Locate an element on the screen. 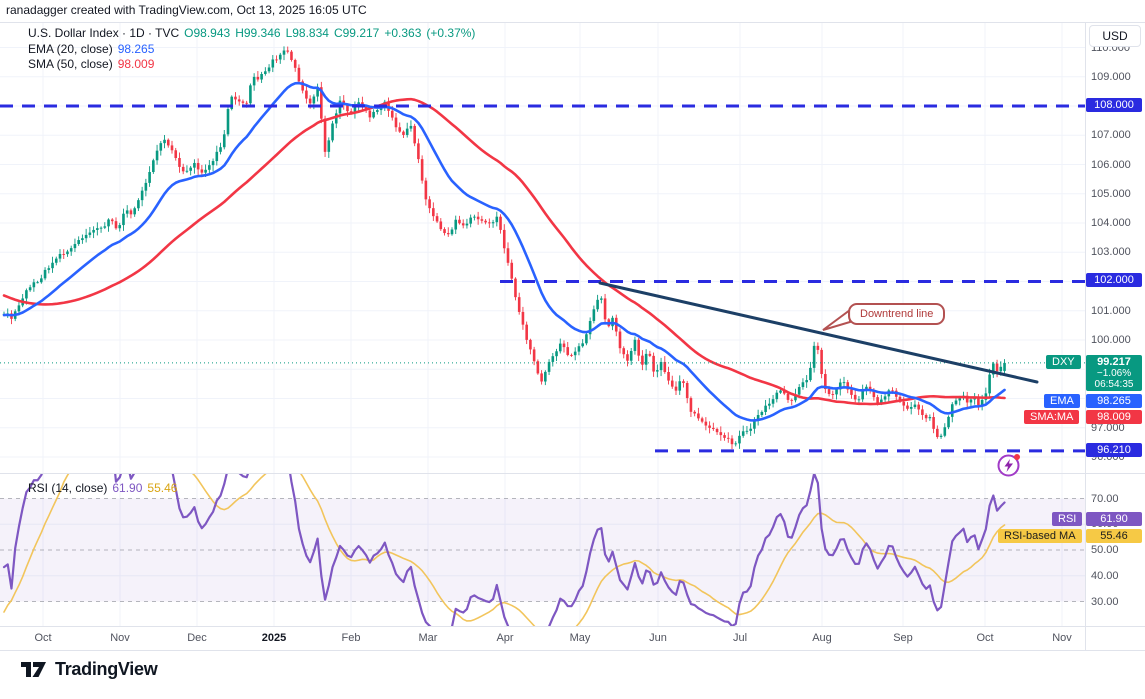  time-axis-label: Aug is located at coordinates (822, 638).